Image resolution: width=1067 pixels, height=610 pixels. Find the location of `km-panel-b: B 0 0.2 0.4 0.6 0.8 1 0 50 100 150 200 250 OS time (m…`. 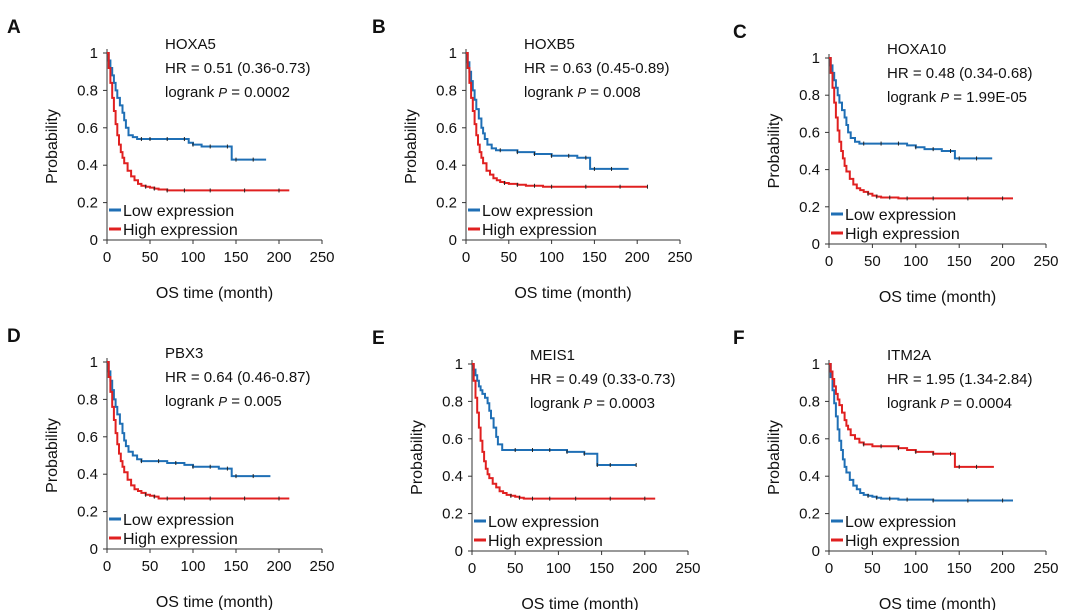

km-panel-b: B 0 0.2 0.4 0.6 0.8 1 0 50 100 150 200 250 OS time (m… is located at coordinates (532, 159).